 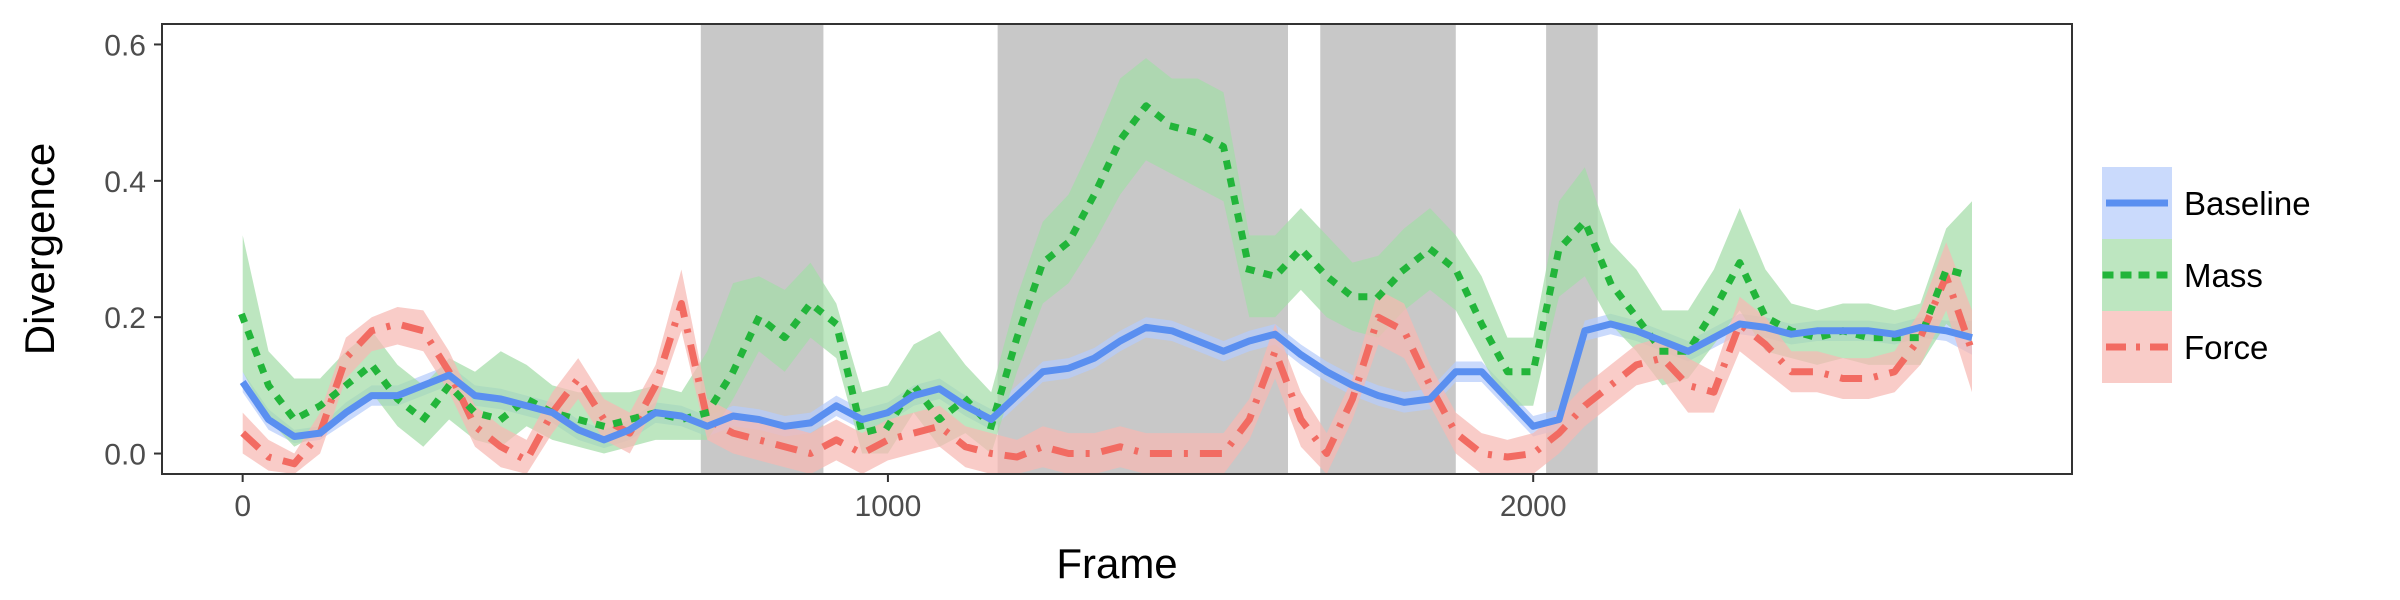 I want to click on line-baseline, so click(x=1106, y=382).